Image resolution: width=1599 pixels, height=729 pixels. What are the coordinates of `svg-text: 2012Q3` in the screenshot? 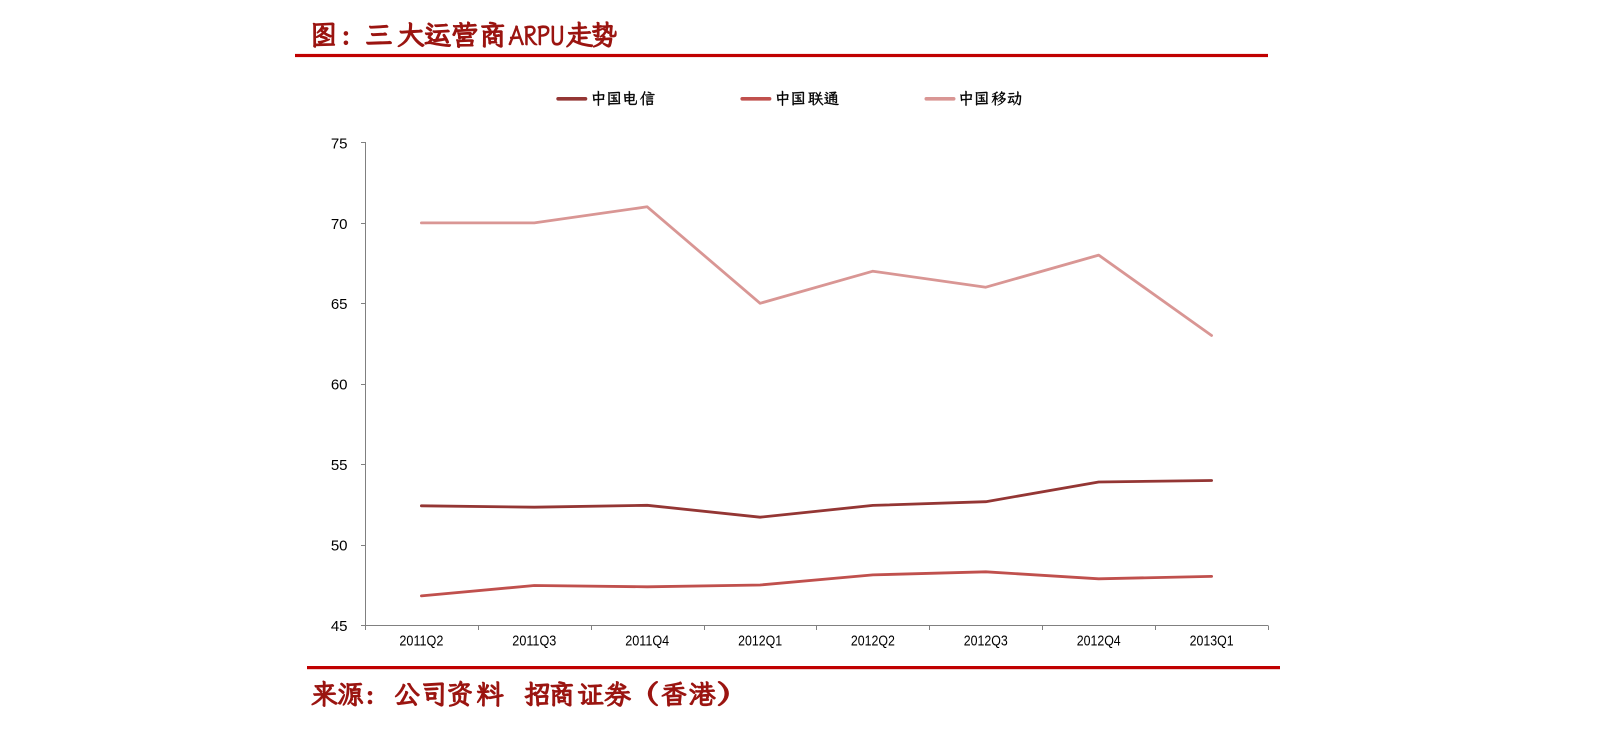 It's located at (986, 641).